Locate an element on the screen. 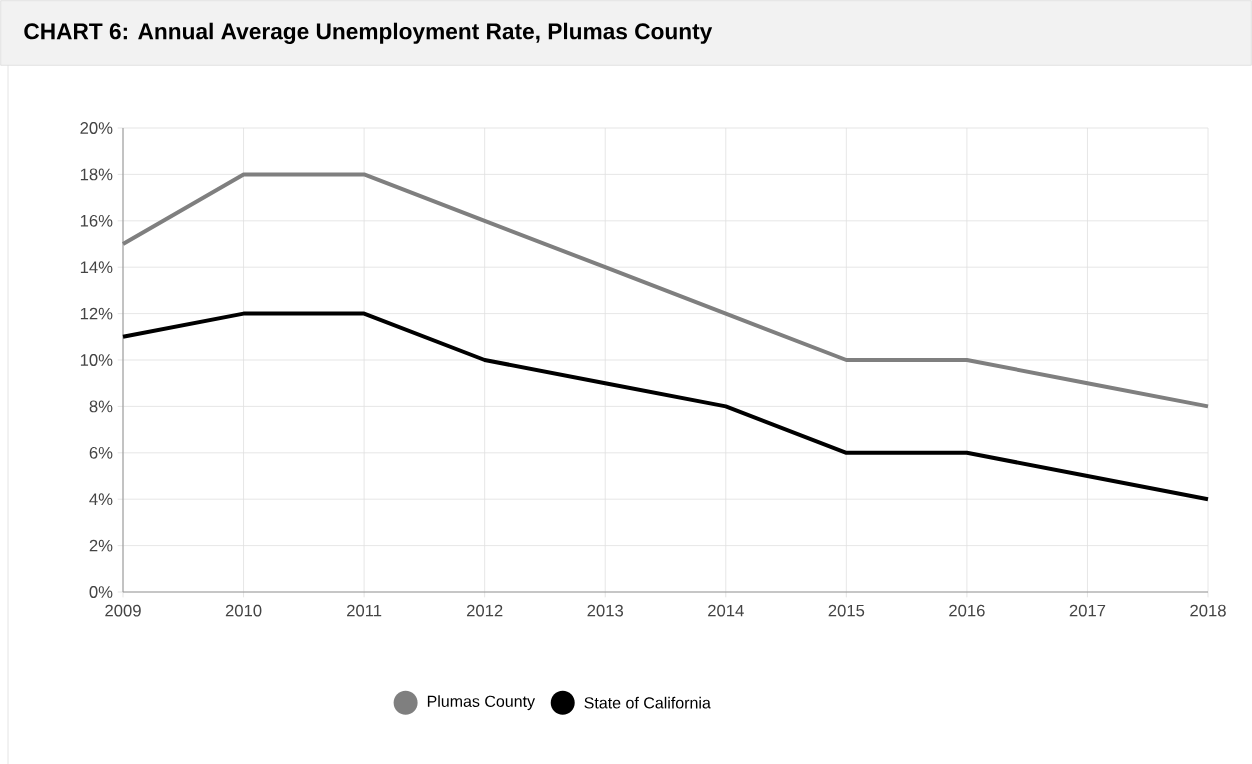 The image size is (1252, 764). y-tick-label: 6% is located at coordinates (101, 452).